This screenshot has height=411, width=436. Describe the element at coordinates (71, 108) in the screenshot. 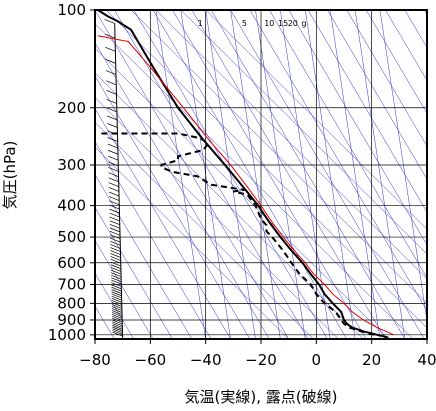

I see `y-tick-label: 200` at that location.